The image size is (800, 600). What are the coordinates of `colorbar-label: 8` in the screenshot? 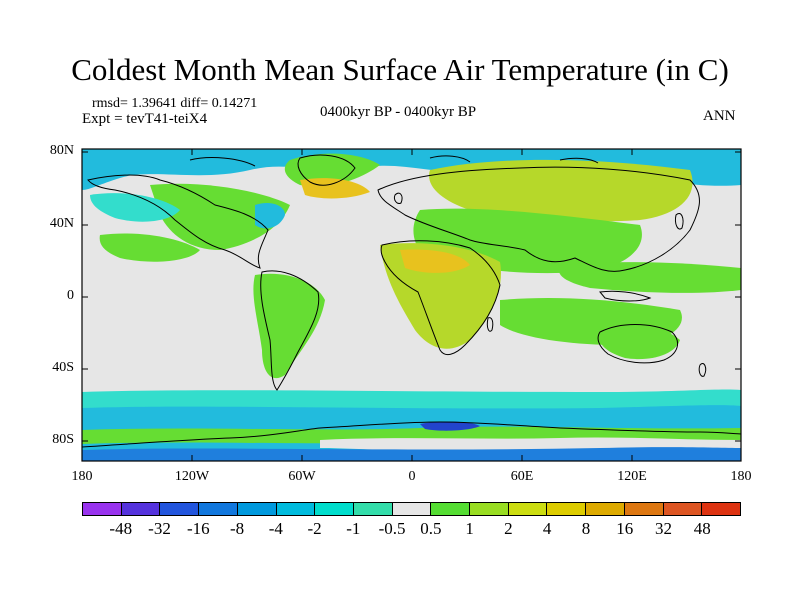 It's located at (586, 528).